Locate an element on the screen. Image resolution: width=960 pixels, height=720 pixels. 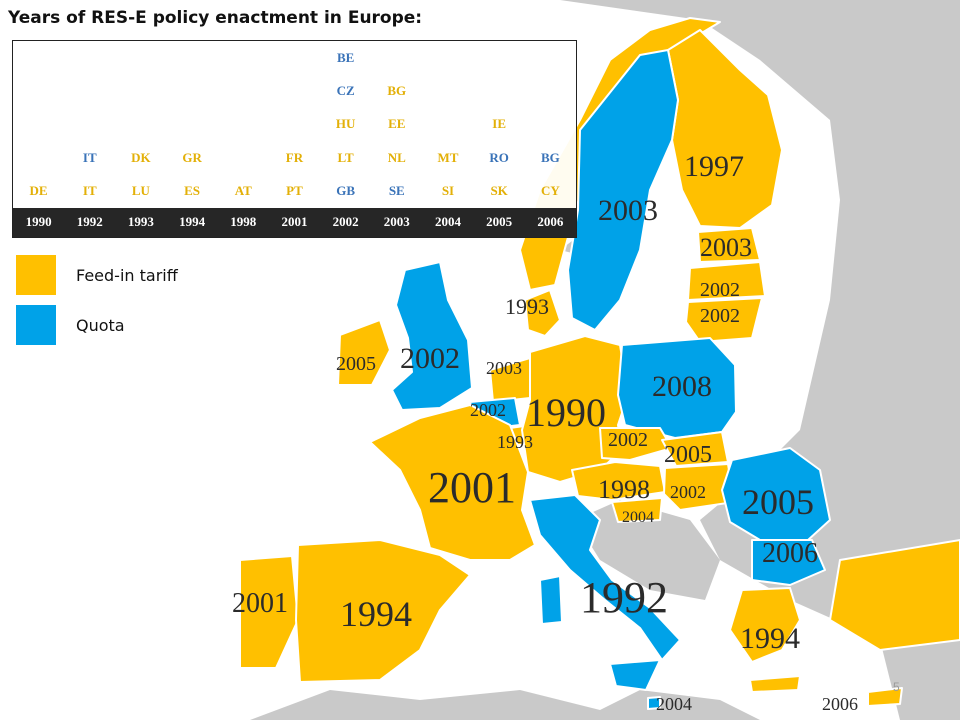
table-row: IT DK GR FR LT NL MT RO BG is located at coordinates (294, 157).